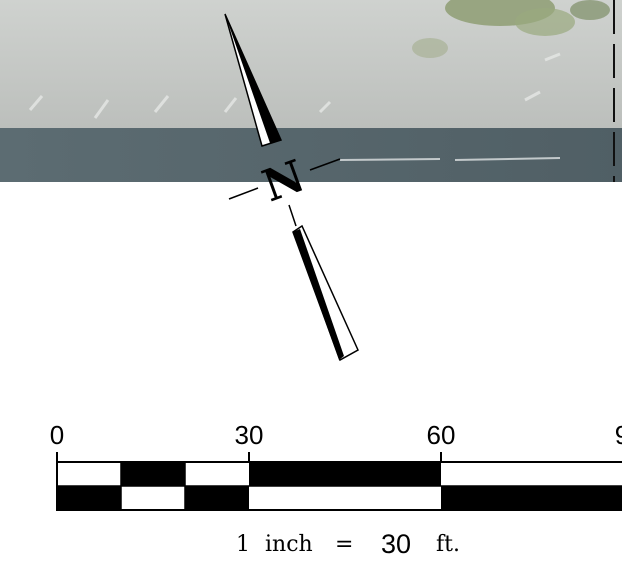  Describe the element at coordinates (243, 544) in the screenshot. I see `scale-caption-prefix: 1` at that location.